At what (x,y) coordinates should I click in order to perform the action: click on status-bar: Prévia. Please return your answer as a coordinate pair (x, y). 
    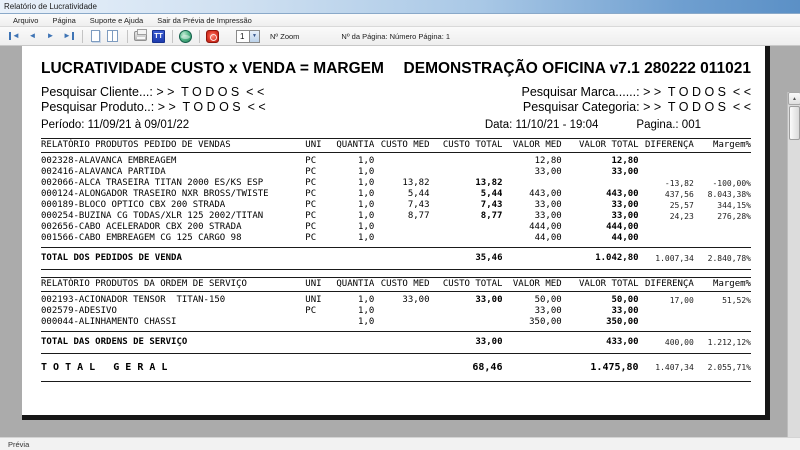
    Looking at the image, I should click on (400, 443).